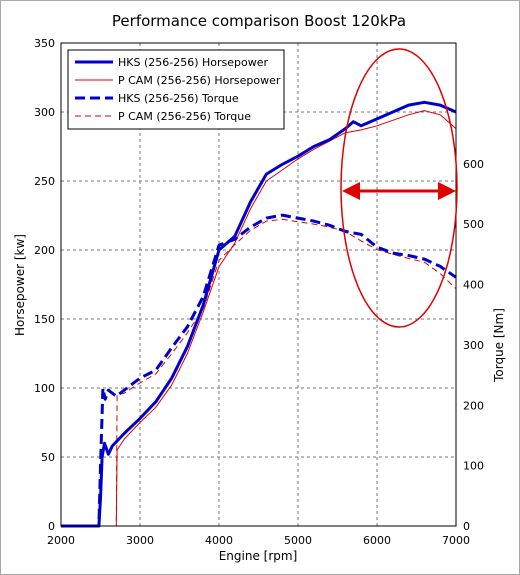  What do you see at coordinates (258, 556) in the screenshot?
I see `x-axis-label: Engine [rpm]` at bounding box center [258, 556].